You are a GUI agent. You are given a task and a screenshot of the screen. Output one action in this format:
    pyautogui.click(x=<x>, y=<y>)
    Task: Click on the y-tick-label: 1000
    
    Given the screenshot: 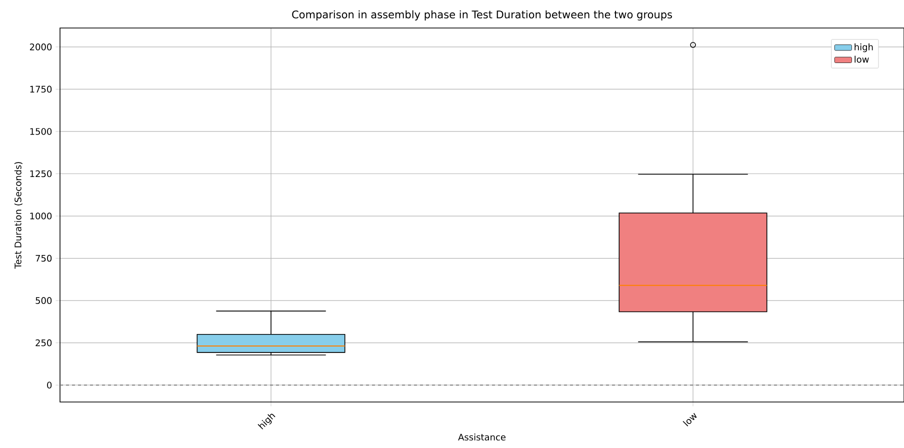 What is the action you would take?
    pyautogui.click(x=41, y=216)
    